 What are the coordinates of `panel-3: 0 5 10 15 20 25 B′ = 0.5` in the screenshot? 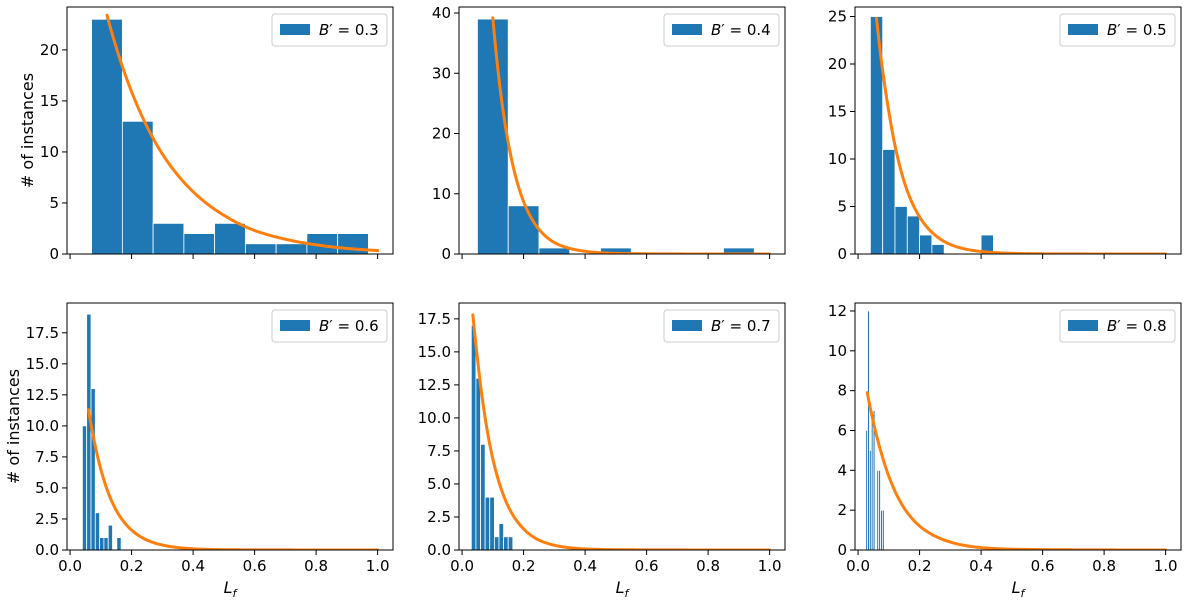 It's located at (1005, 134).